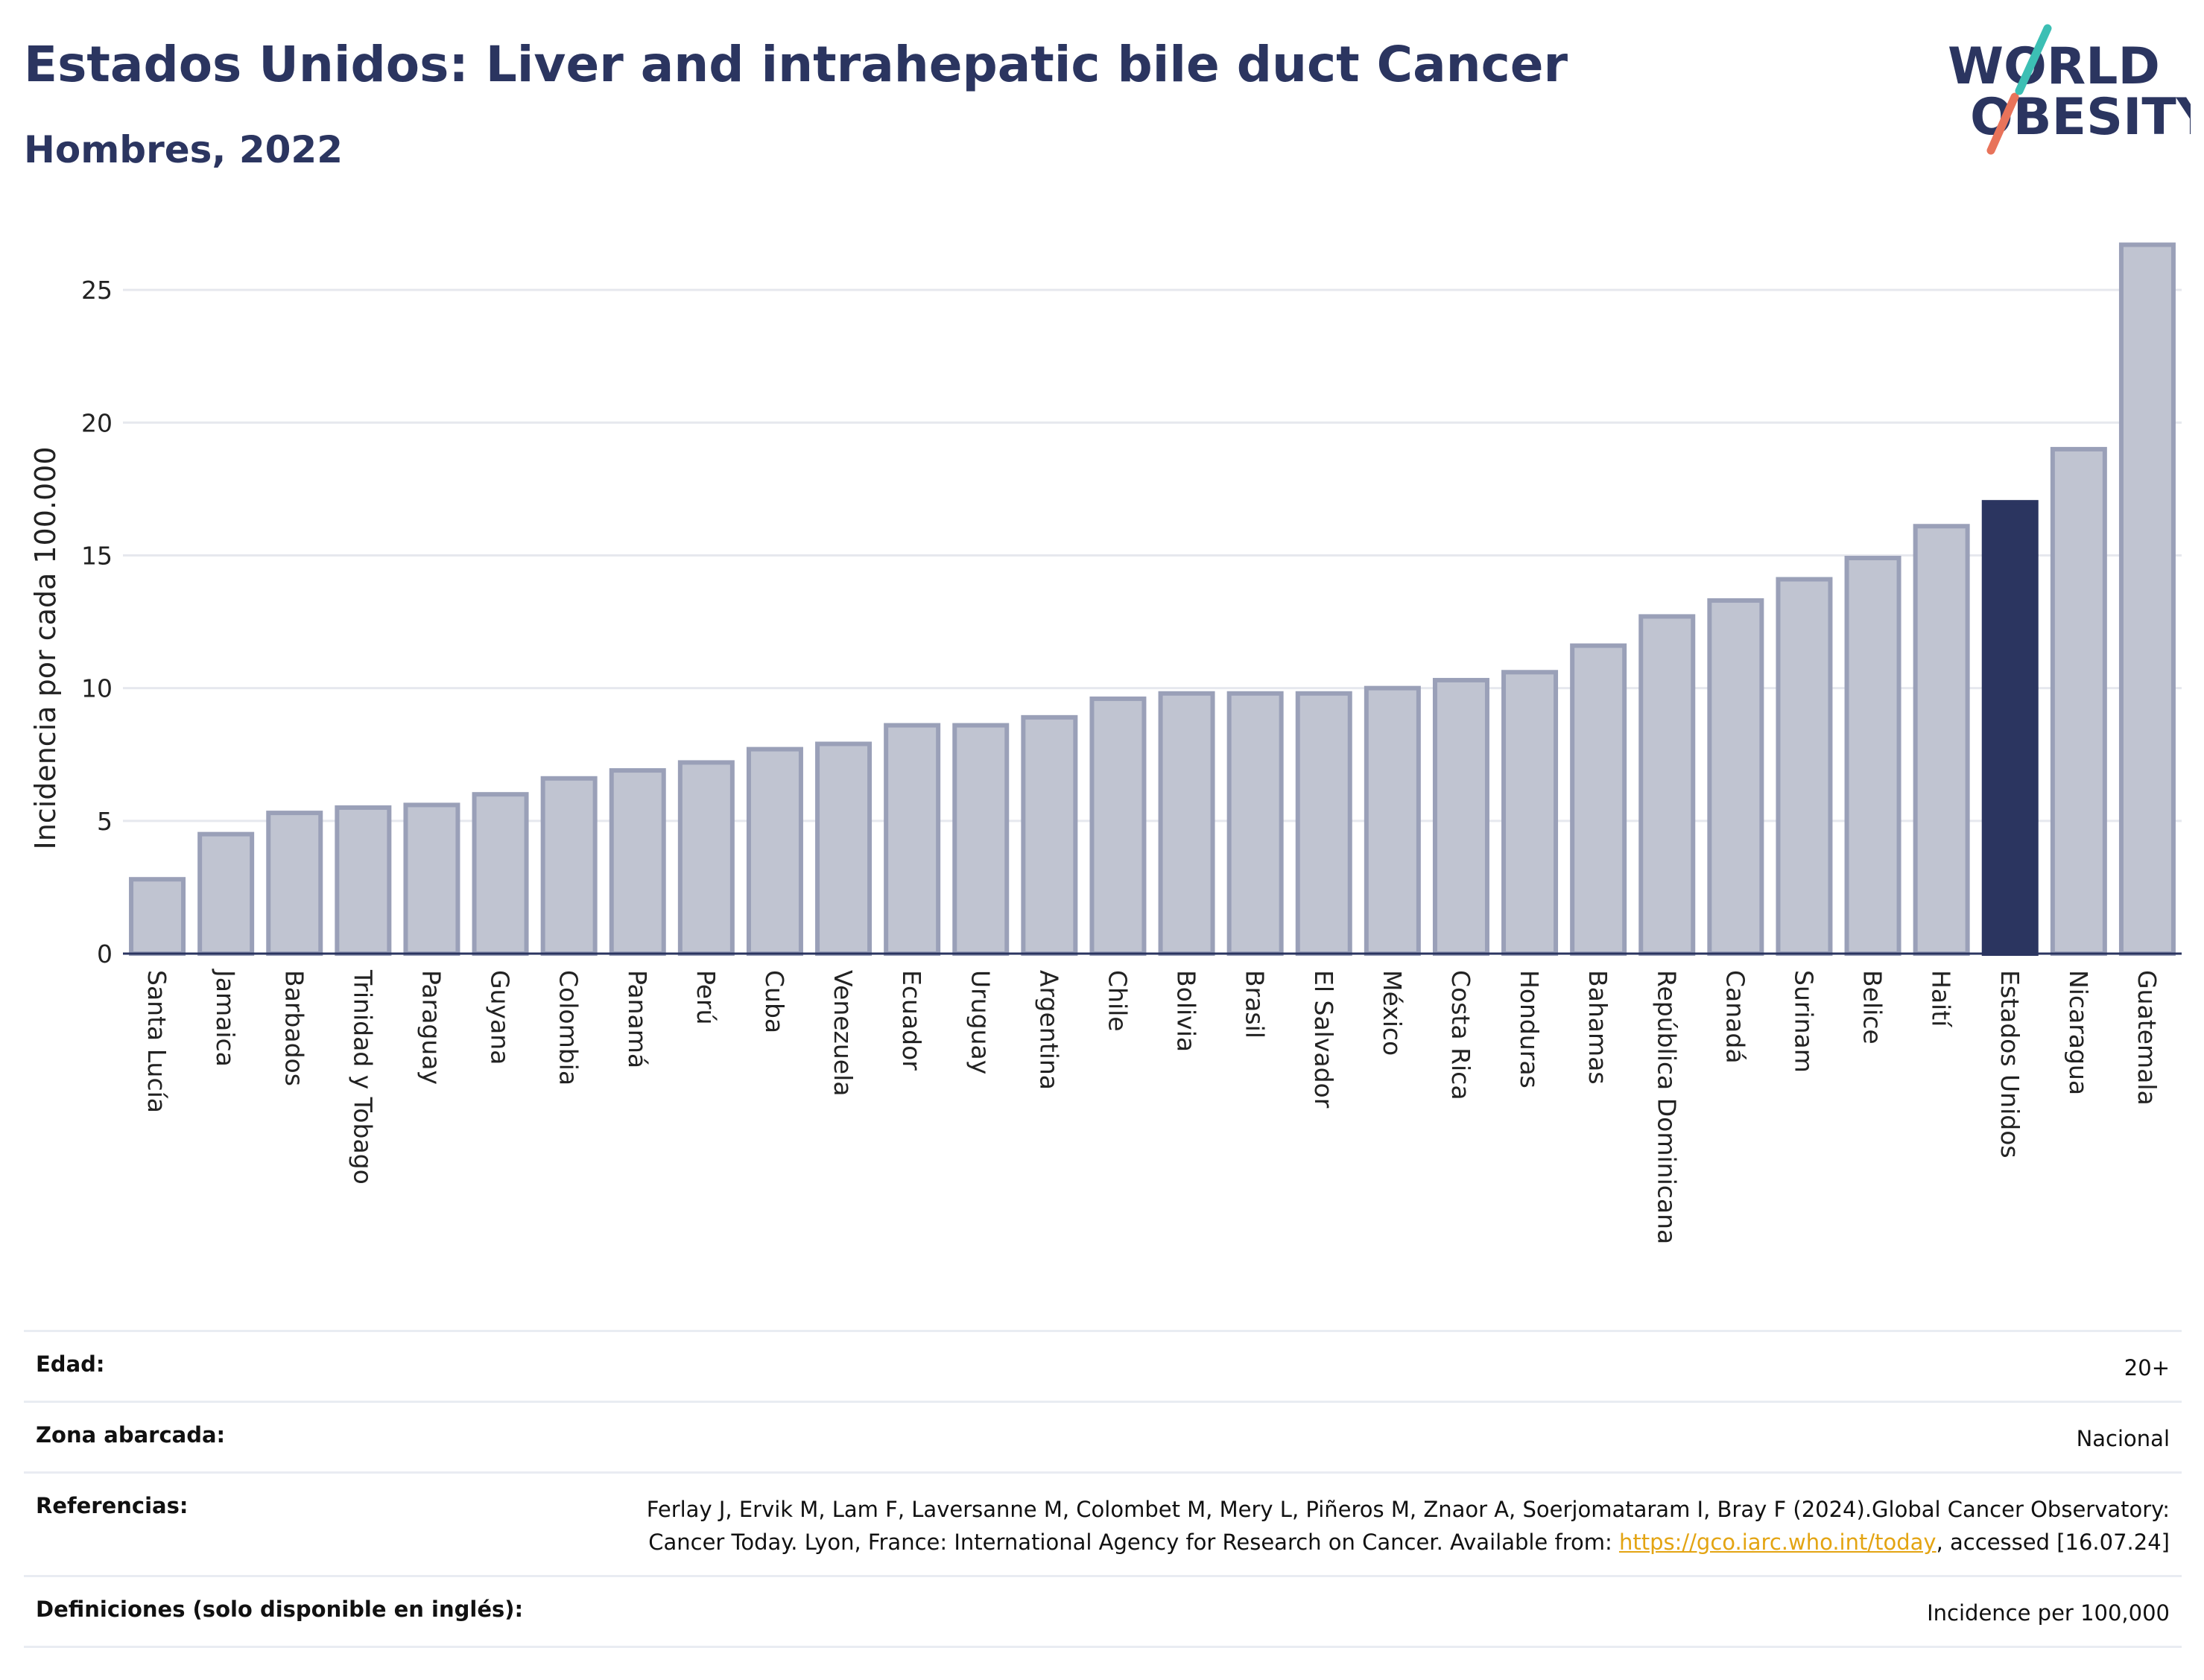 Image resolution: width=2204 pixels, height=1680 pixels. Describe the element at coordinates (1803, 1021) in the screenshot. I see `x-tick-label: Surinam` at that location.